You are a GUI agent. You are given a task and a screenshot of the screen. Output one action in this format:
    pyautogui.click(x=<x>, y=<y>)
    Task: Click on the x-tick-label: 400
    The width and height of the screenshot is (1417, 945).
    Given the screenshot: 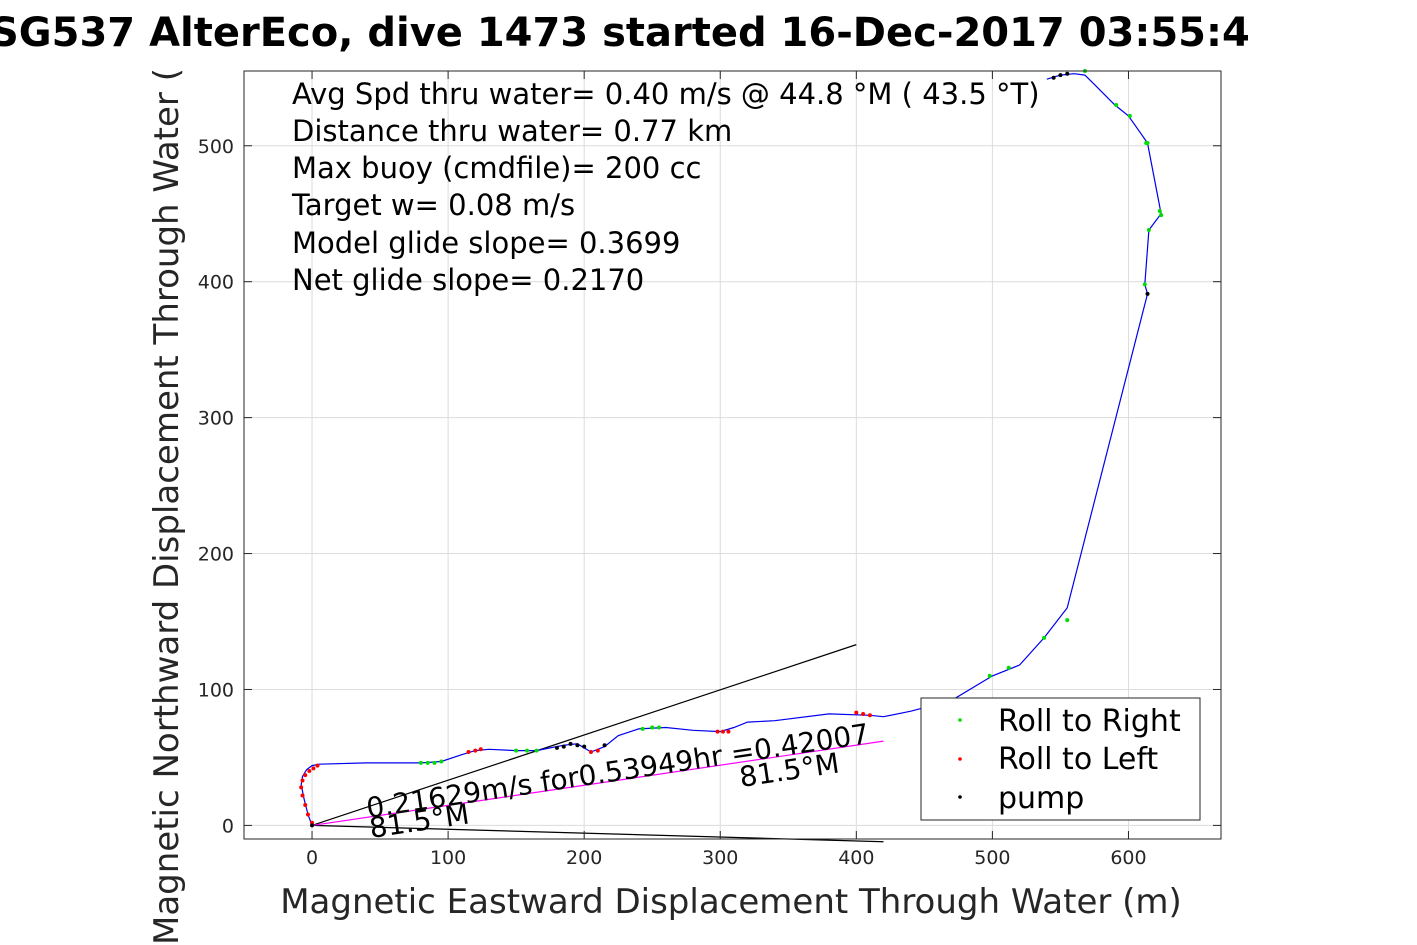 What is the action you would take?
    pyautogui.click(x=856, y=858)
    